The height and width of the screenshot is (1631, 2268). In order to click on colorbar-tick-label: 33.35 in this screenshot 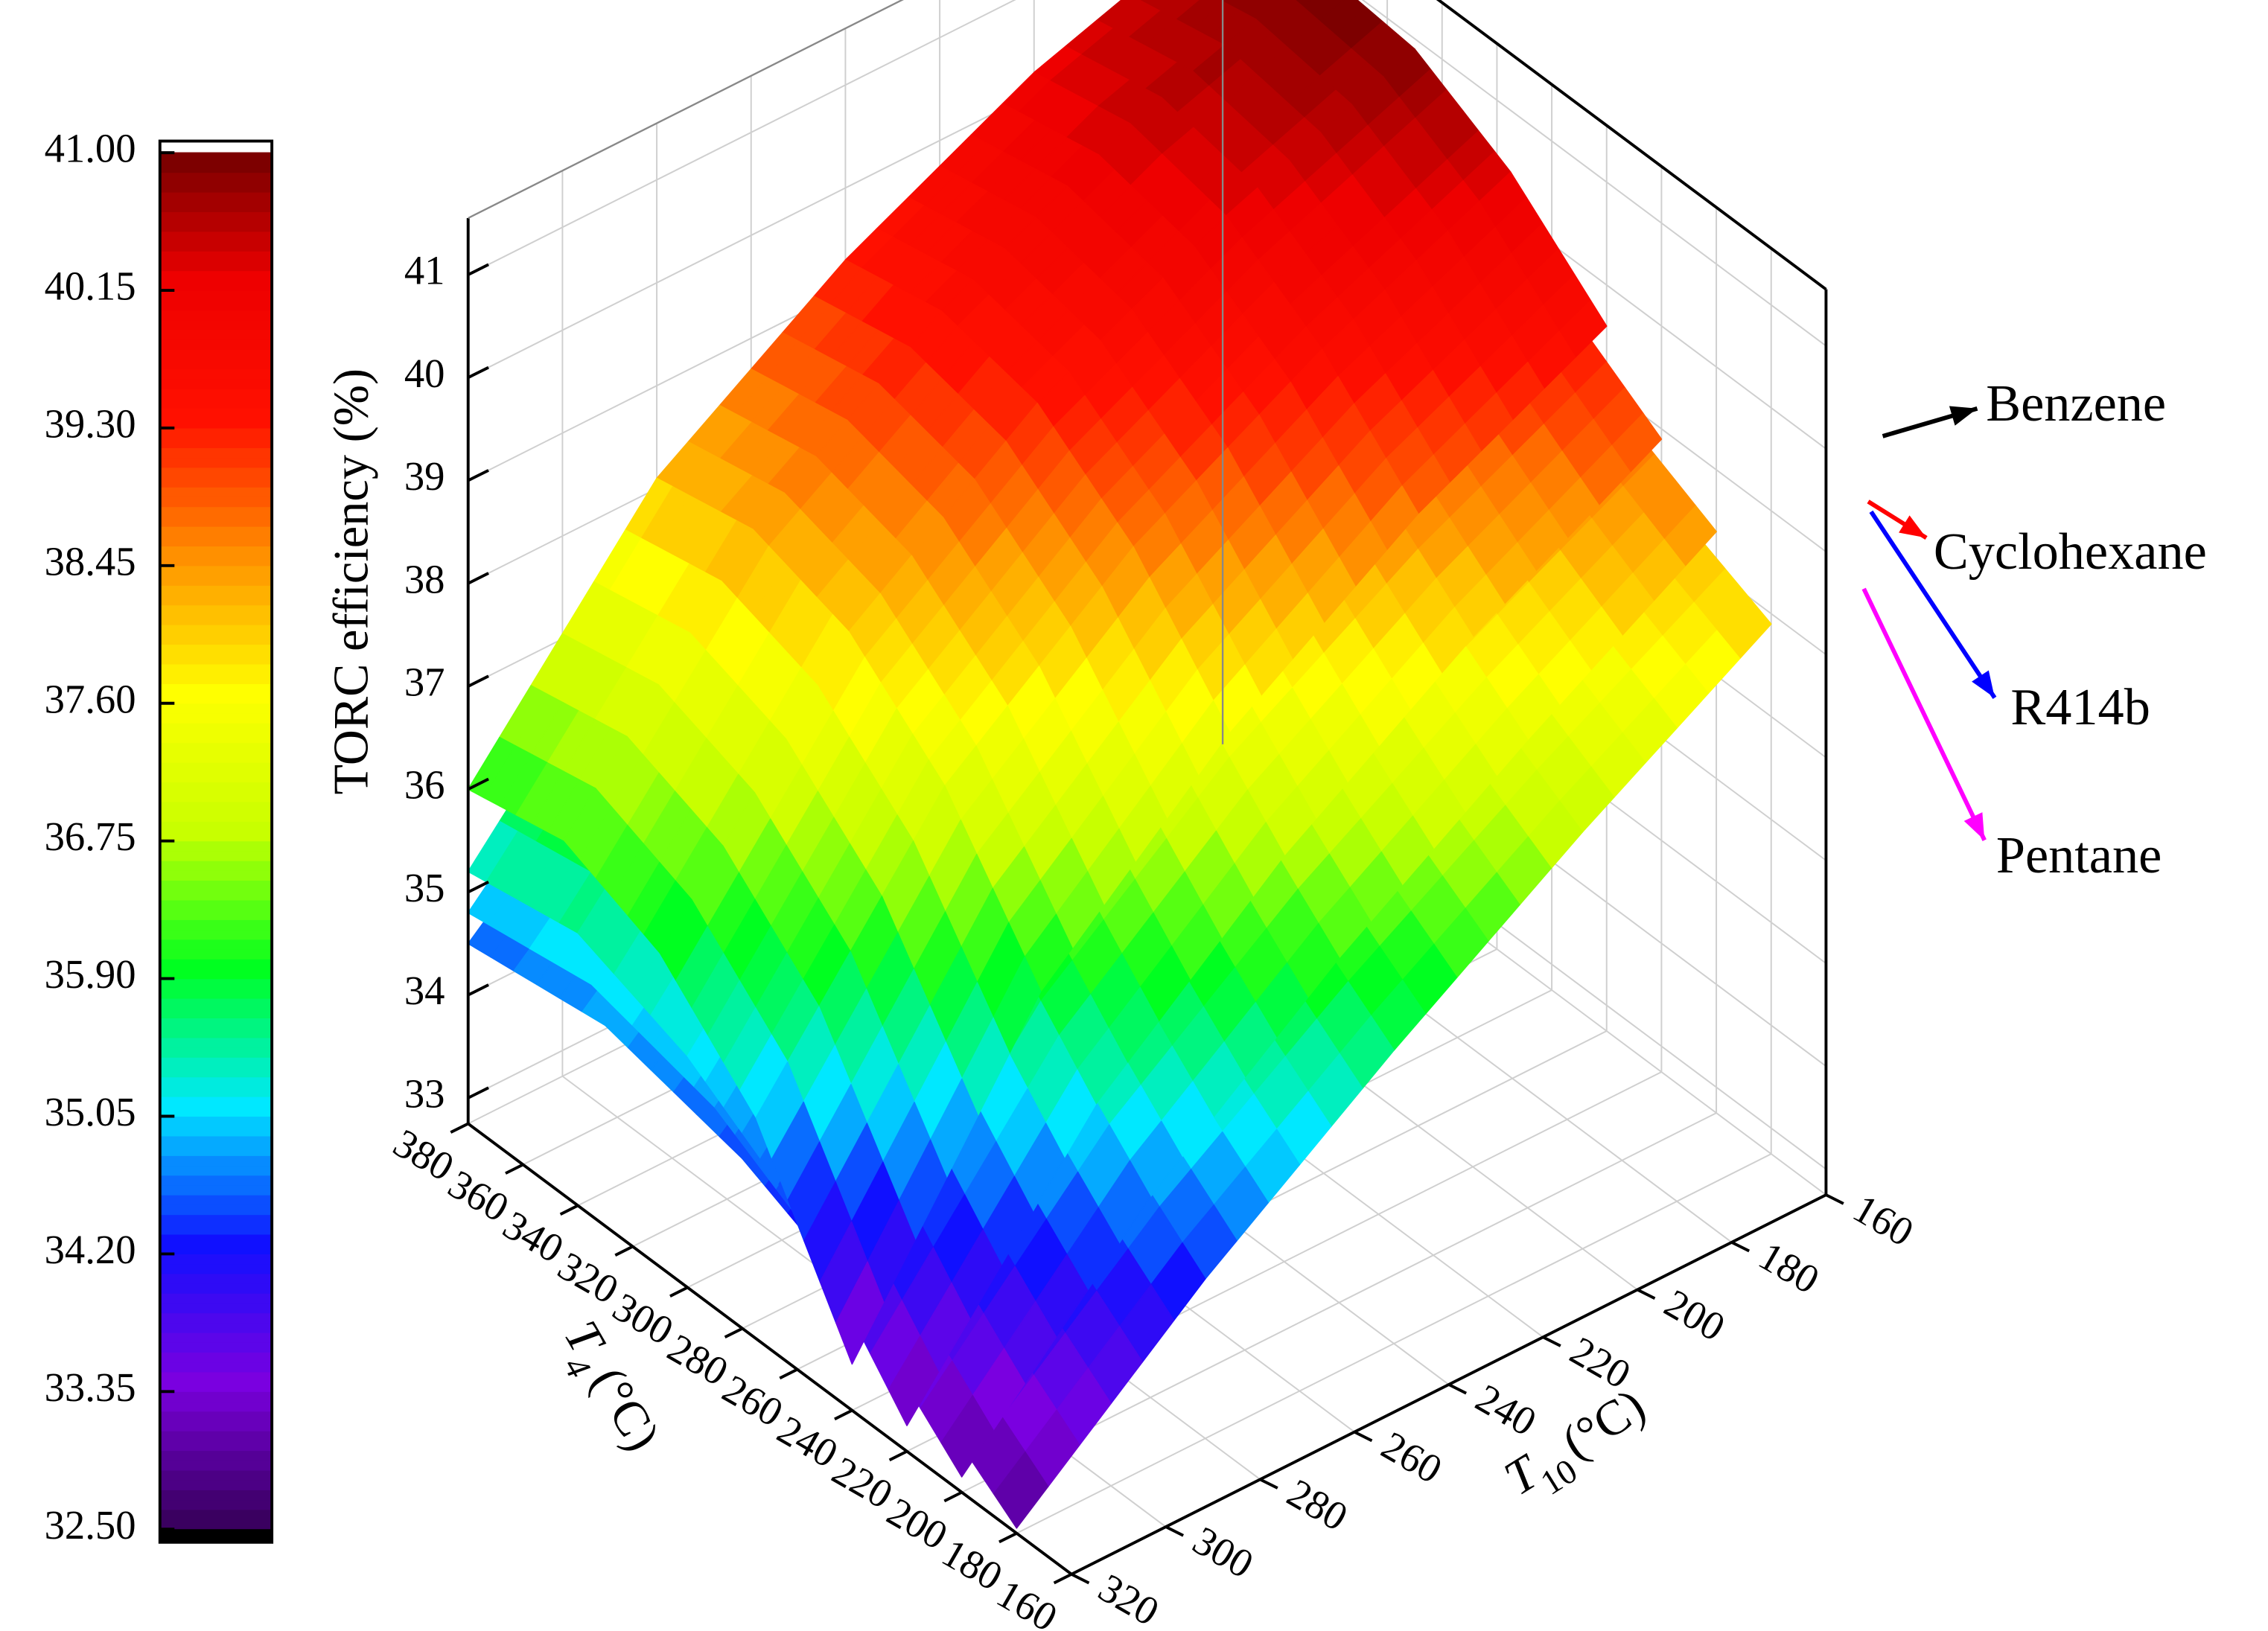, I will do `click(90, 1387)`.